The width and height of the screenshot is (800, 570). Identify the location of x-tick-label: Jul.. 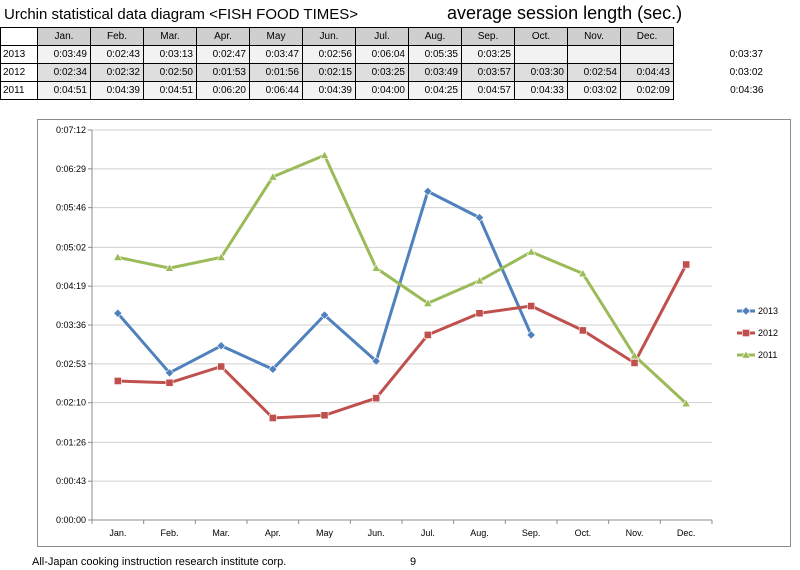
(428, 533).